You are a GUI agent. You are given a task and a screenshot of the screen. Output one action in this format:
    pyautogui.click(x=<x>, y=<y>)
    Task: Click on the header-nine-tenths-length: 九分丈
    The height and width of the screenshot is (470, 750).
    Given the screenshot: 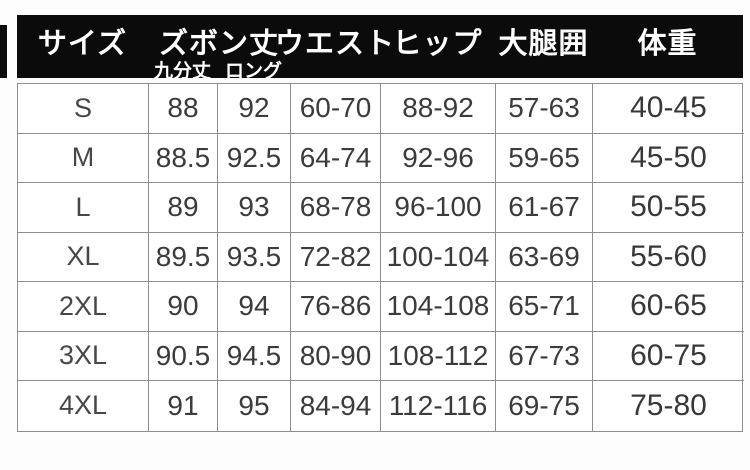 What is the action you would take?
    pyautogui.click(x=182, y=71)
    